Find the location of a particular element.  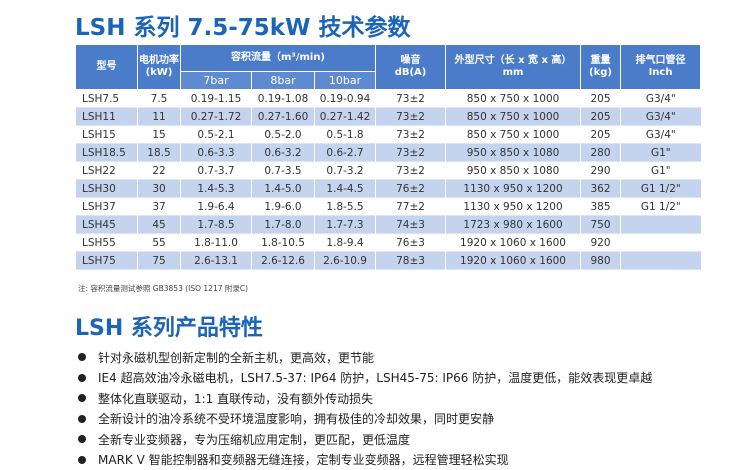

table-cell: 2.6-10.9 is located at coordinates (345, 261).